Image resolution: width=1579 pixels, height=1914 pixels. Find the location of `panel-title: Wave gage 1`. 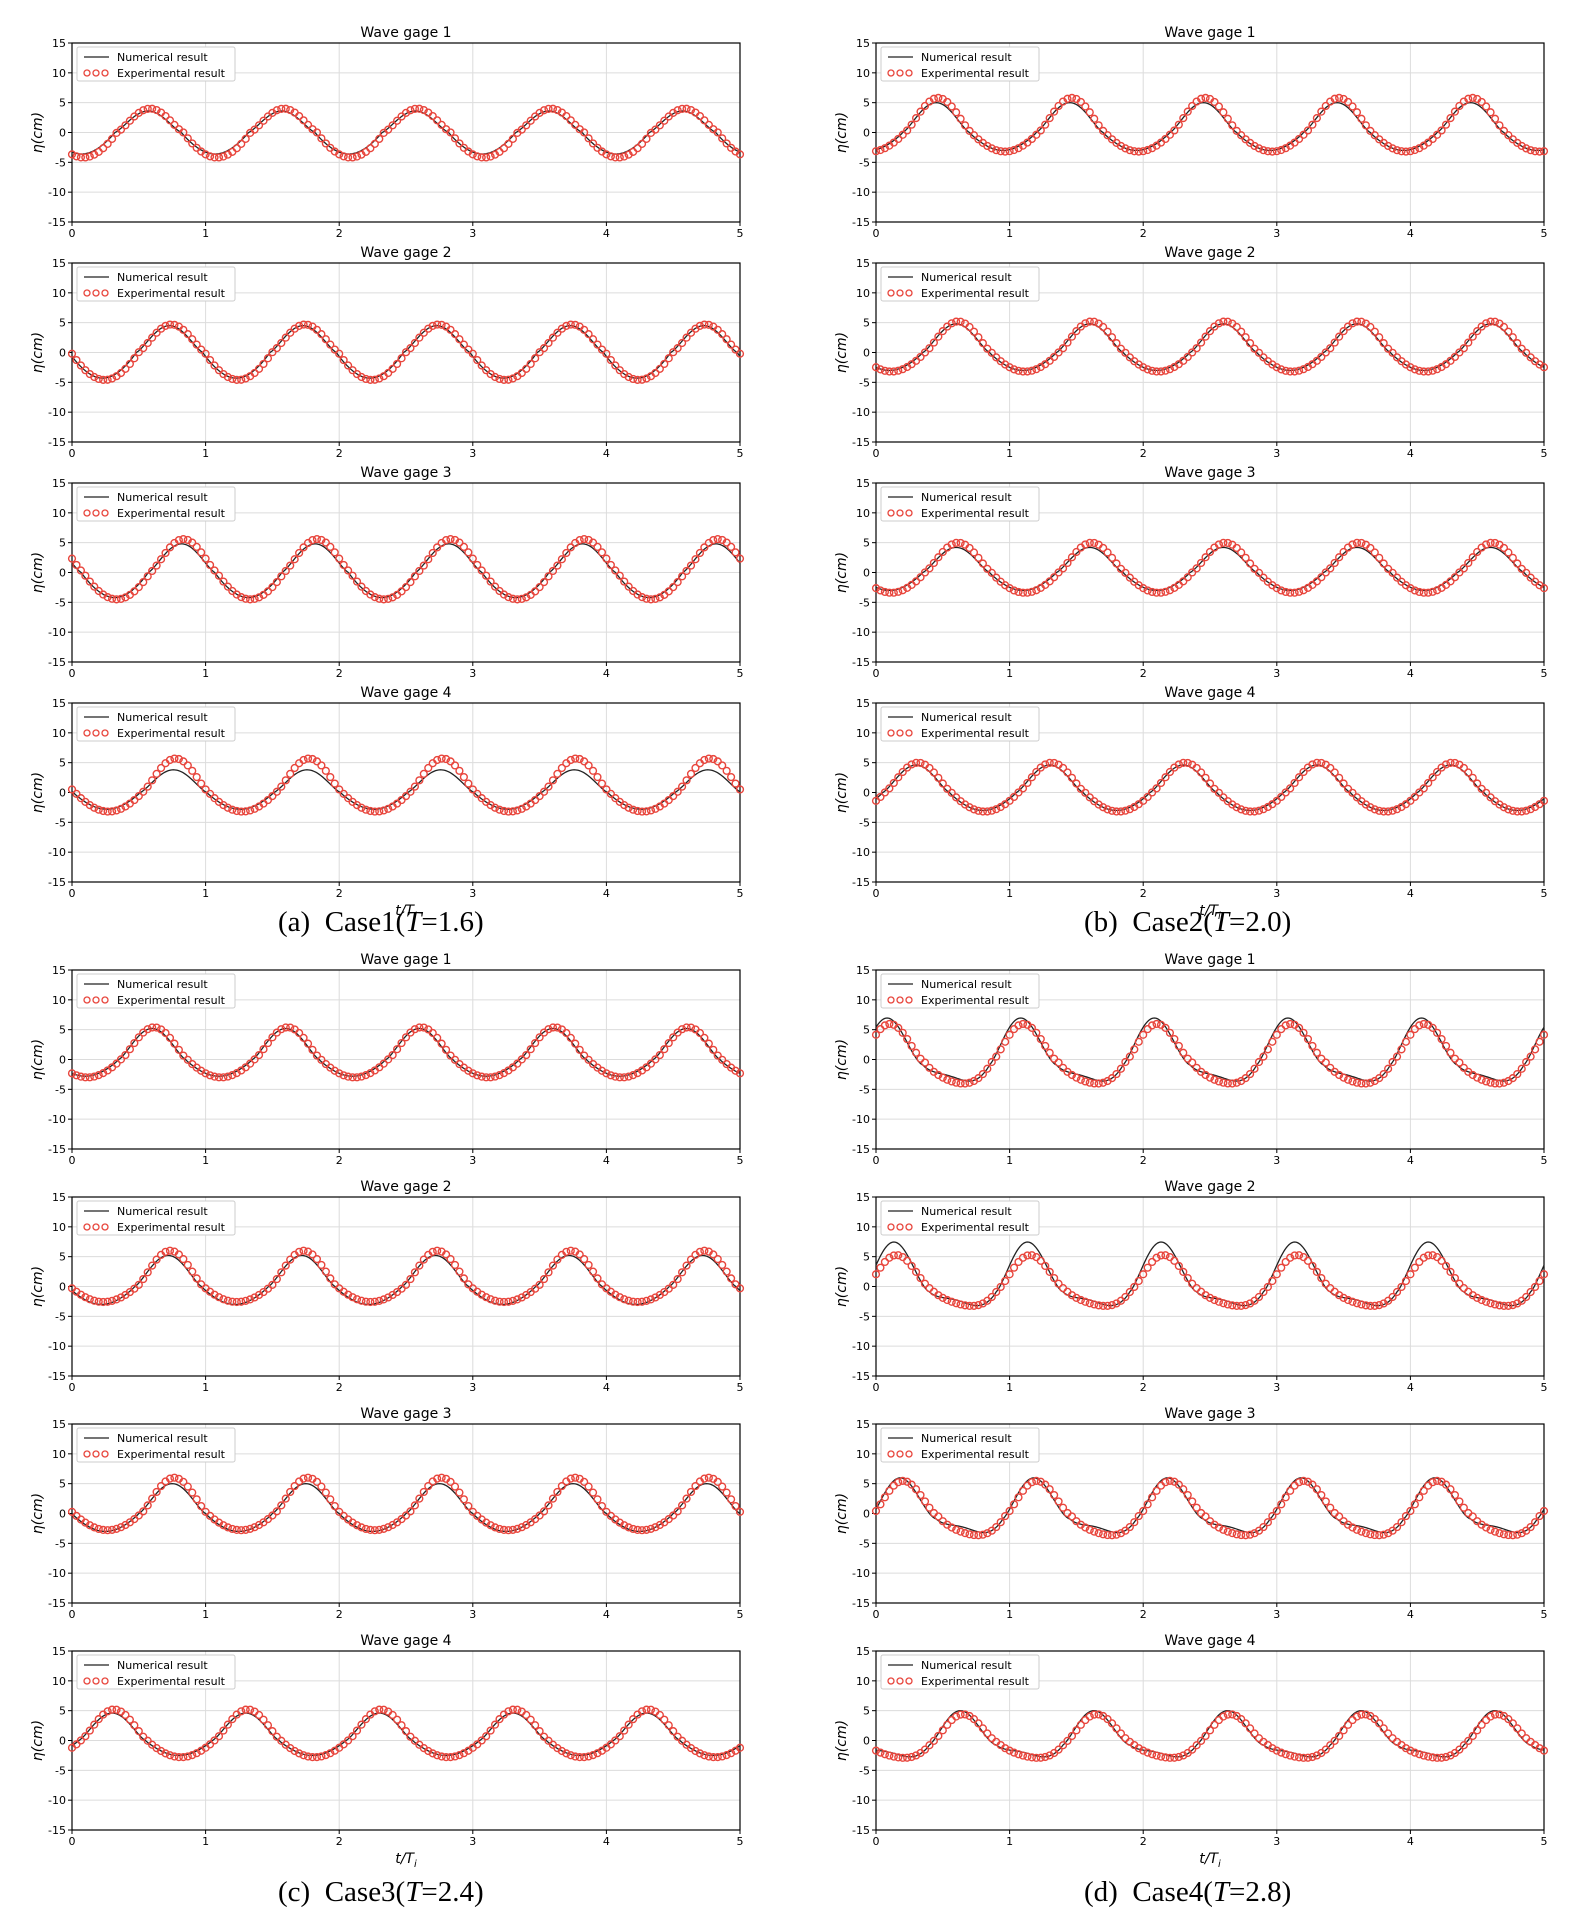

panel-title: Wave gage 1 is located at coordinates (405, 33).